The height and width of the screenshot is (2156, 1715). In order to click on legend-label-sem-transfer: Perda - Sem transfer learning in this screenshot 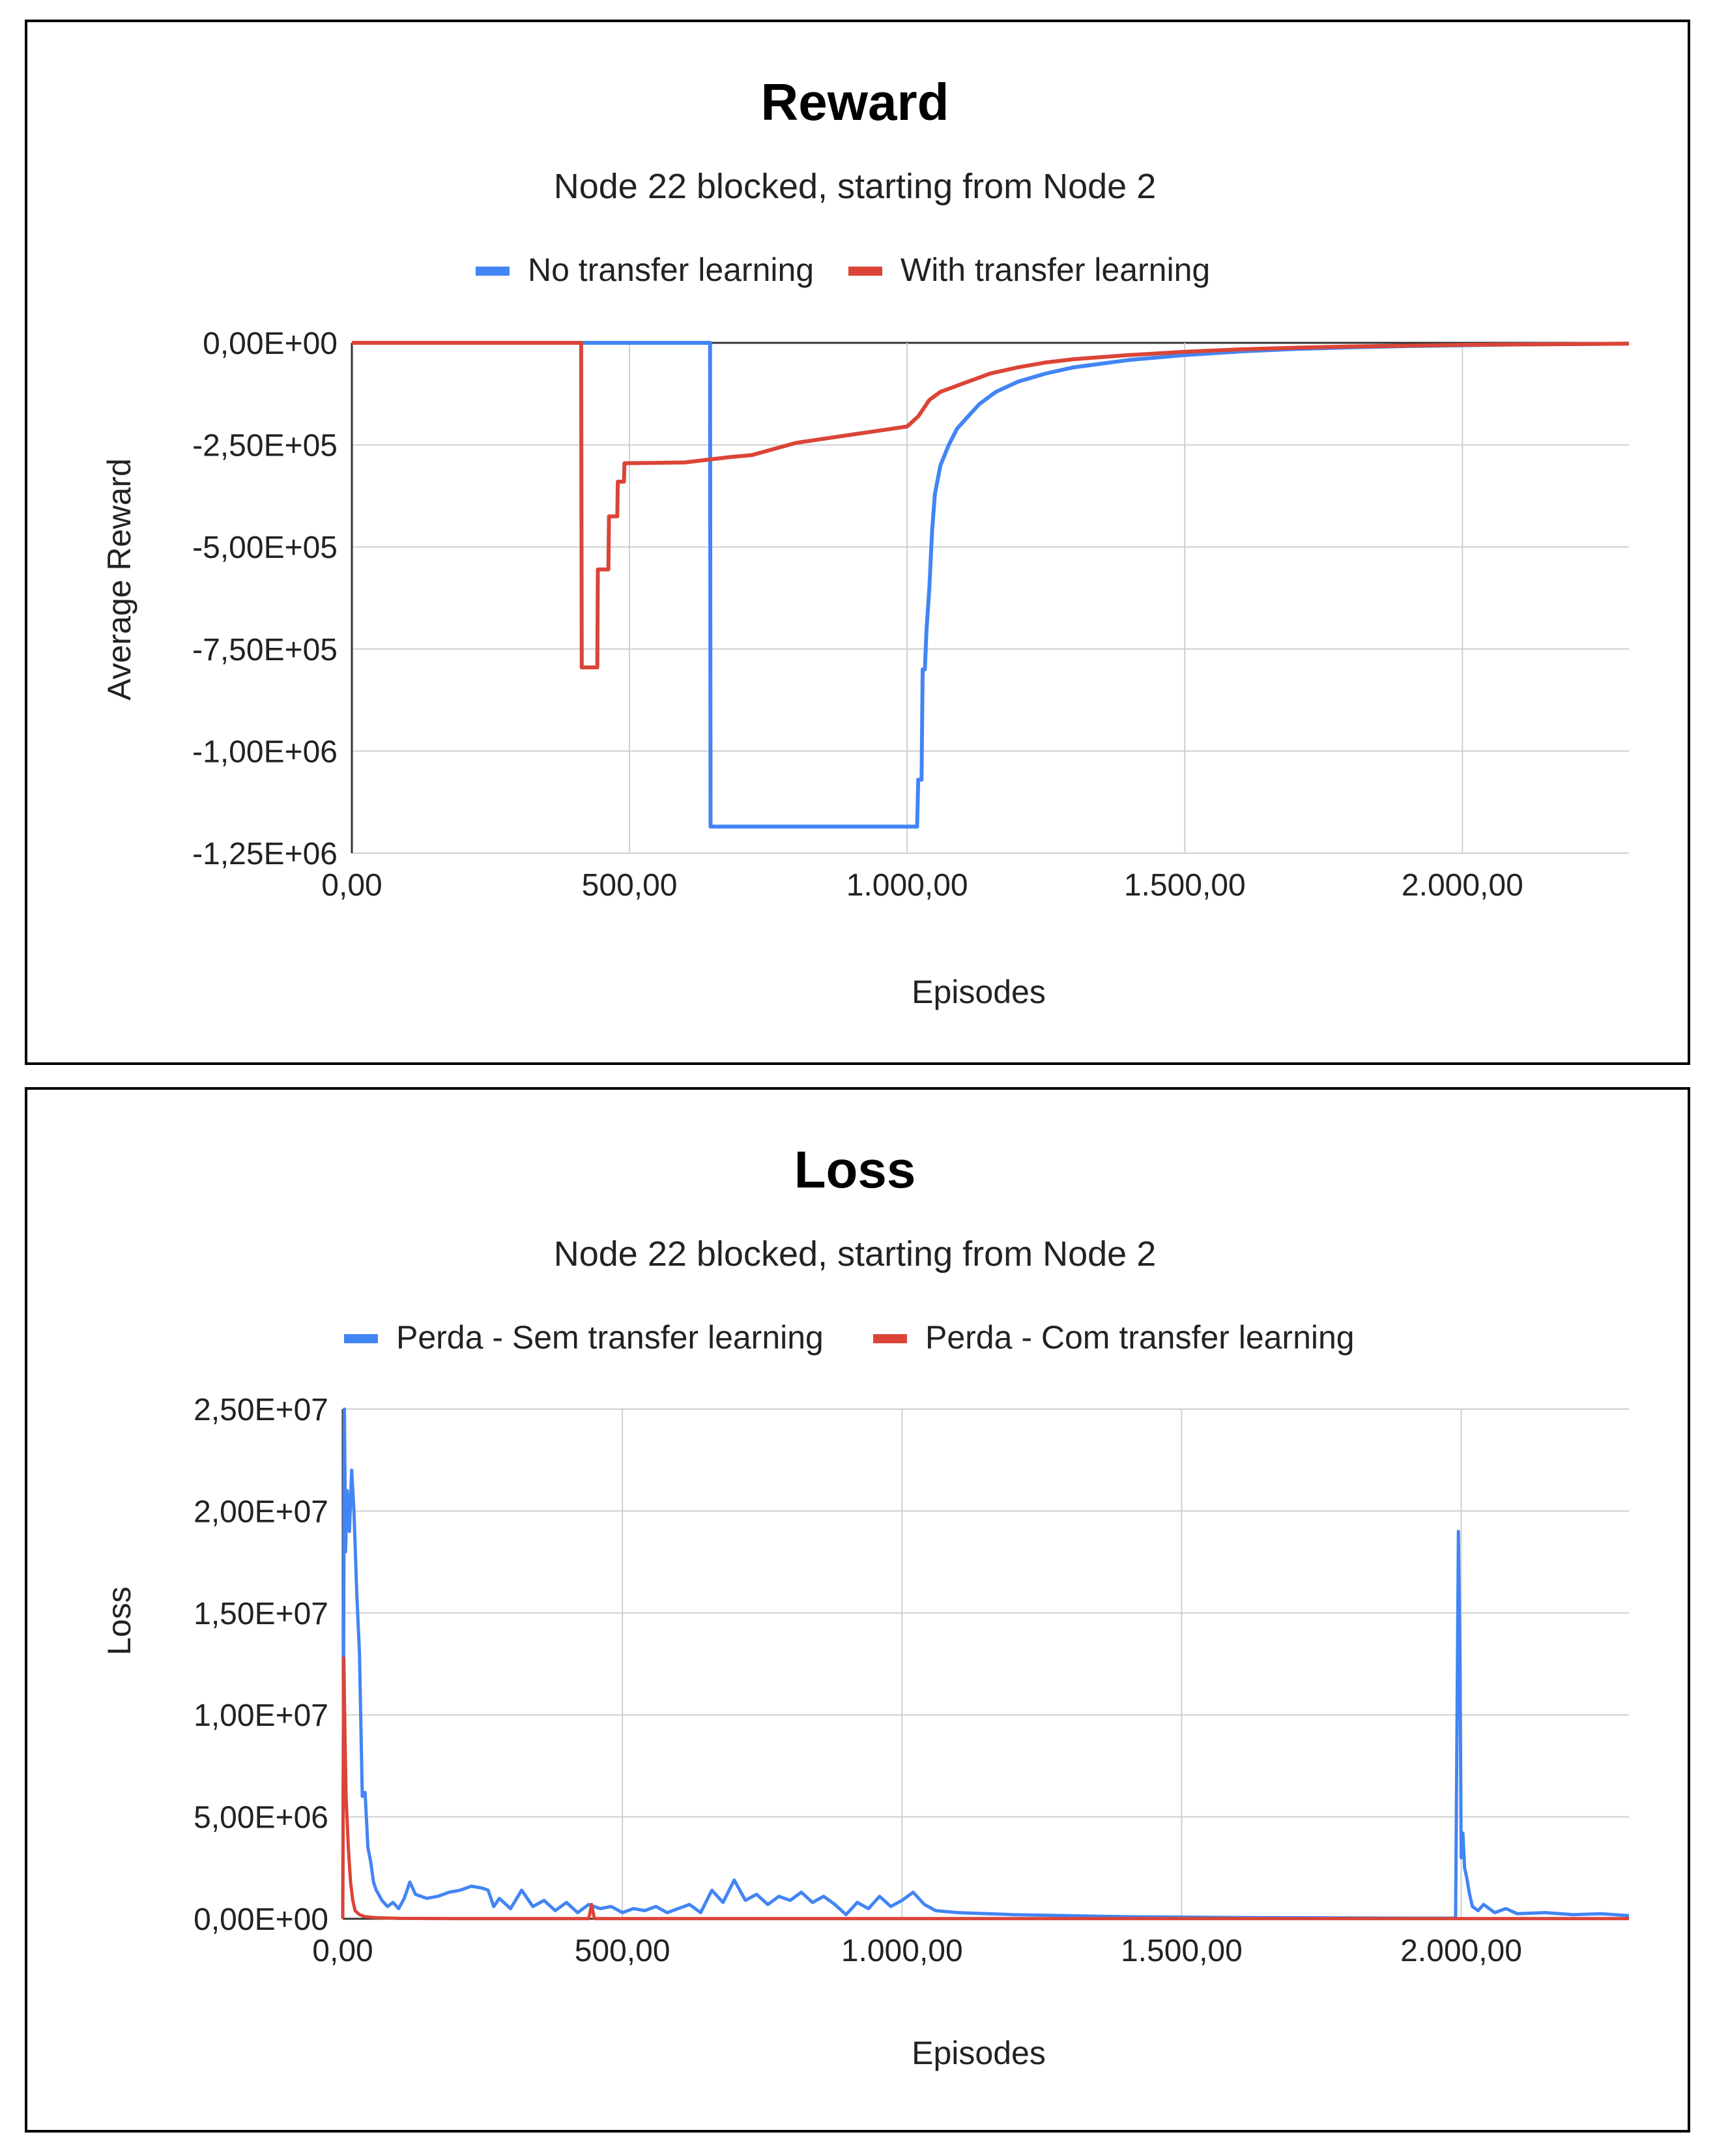, I will do `click(610, 1338)`.